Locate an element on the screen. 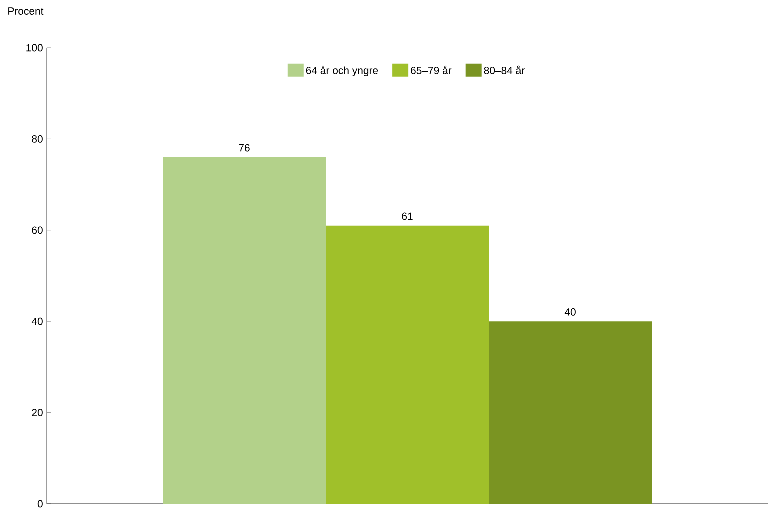 Image resolution: width=768 pixels, height=524 pixels. data-label: 40 is located at coordinates (570, 312).